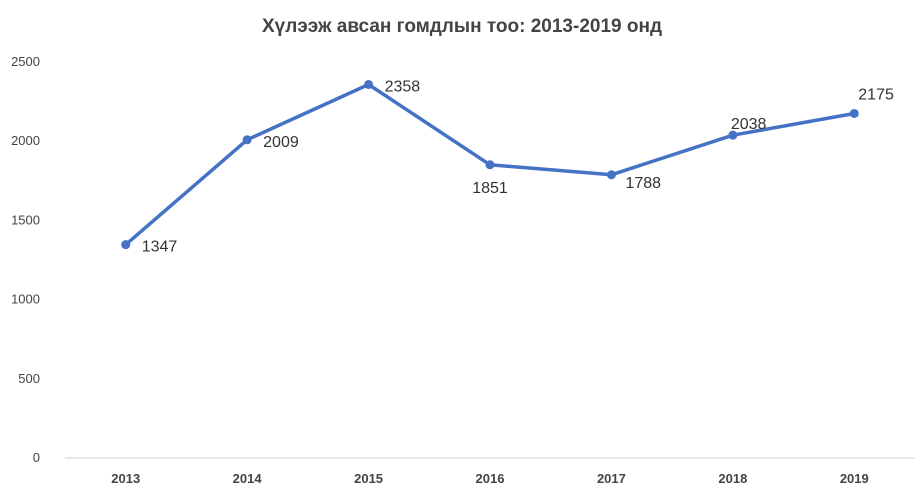  What do you see at coordinates (854, 478) in the screenshot?
I see `x-tick-label: 2019` at bounding box center [854, 478].